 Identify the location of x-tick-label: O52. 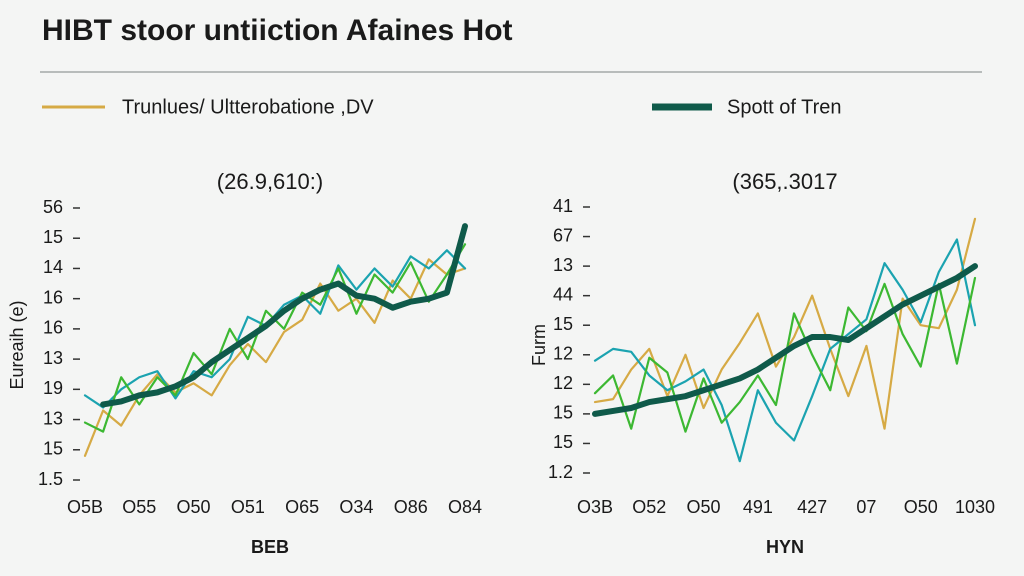
(649, 507).